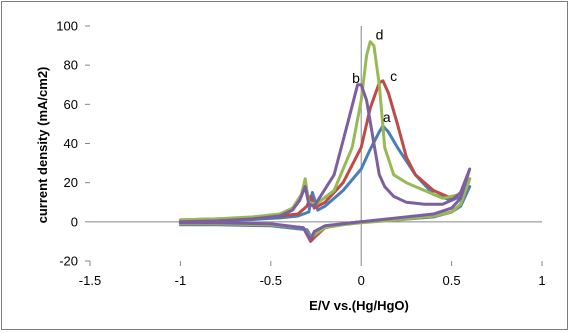  Describe the element at coordinates (71, 182) in the screenshot. I see `y-tick-label: 20` at that location.